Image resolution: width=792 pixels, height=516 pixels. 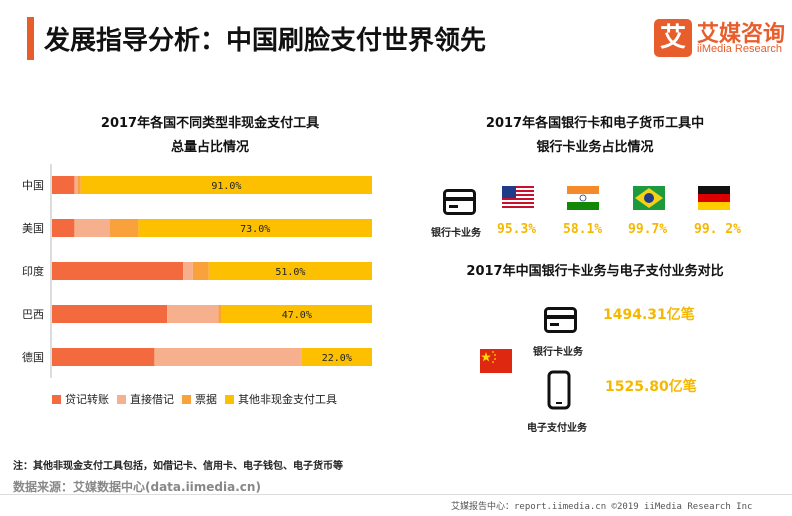 I want to click on page-title: 发展指导分析：中国刷脸支付世界领先, so click(x=265, y=41).